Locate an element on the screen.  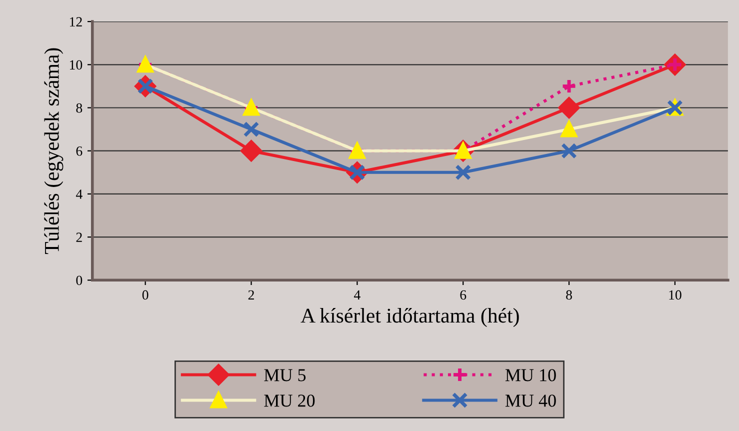
y-axis-title: Túlélés (egyedek száma) is located at coordinates (54, 151).